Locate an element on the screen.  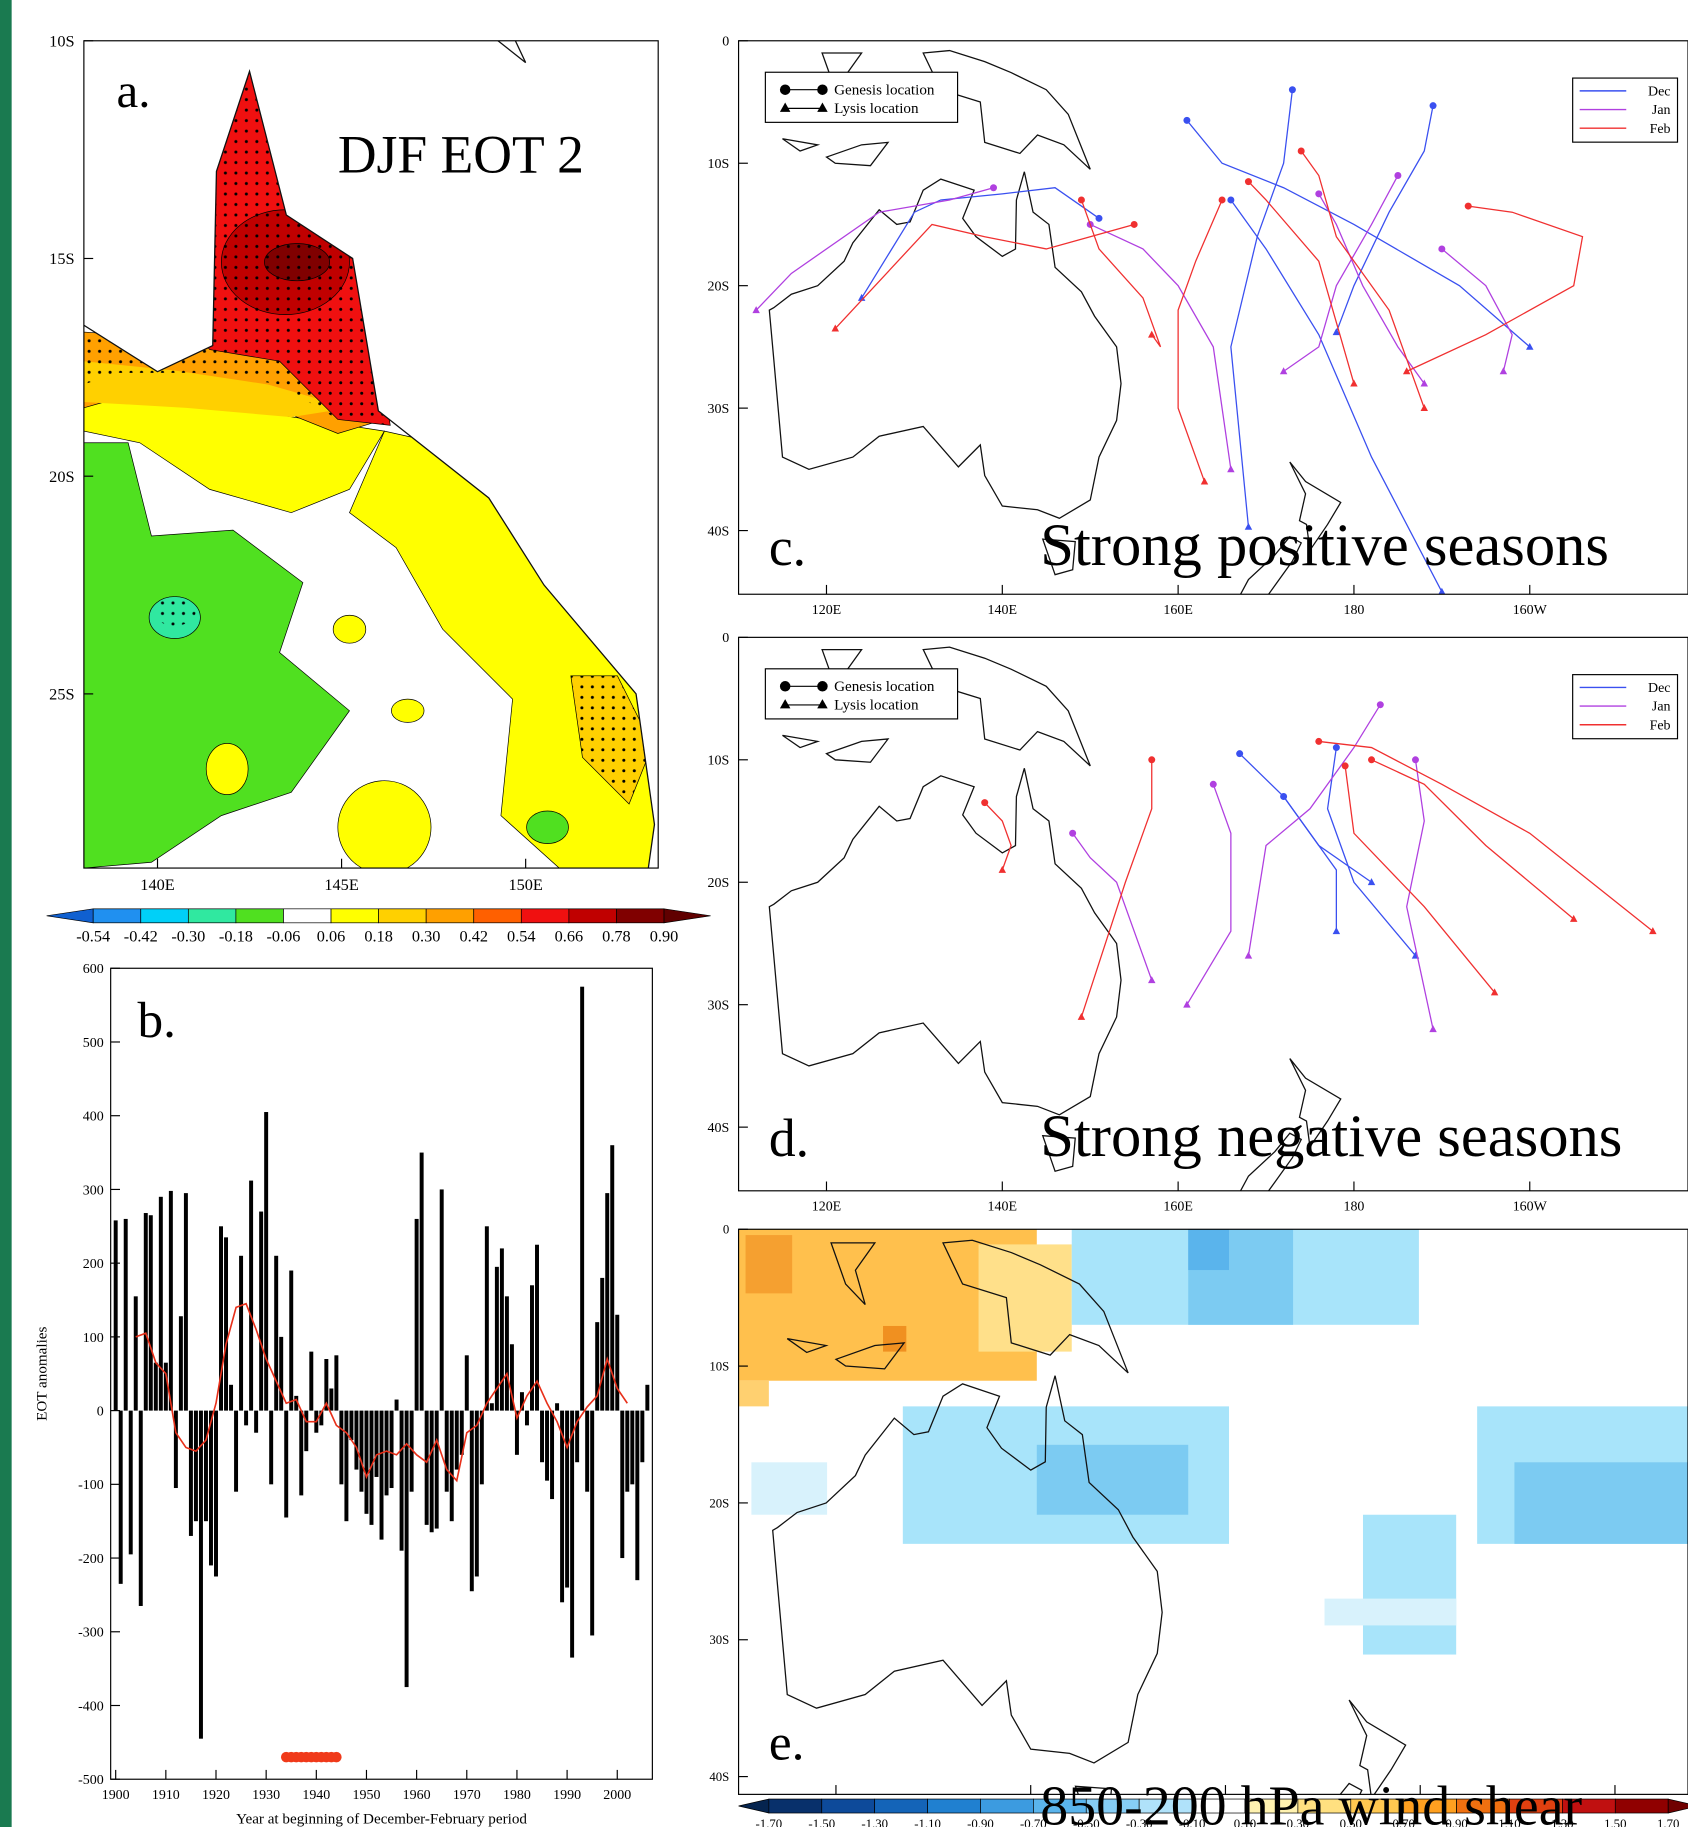
legend-label: Lysis location is located at coordinates (876, 109).